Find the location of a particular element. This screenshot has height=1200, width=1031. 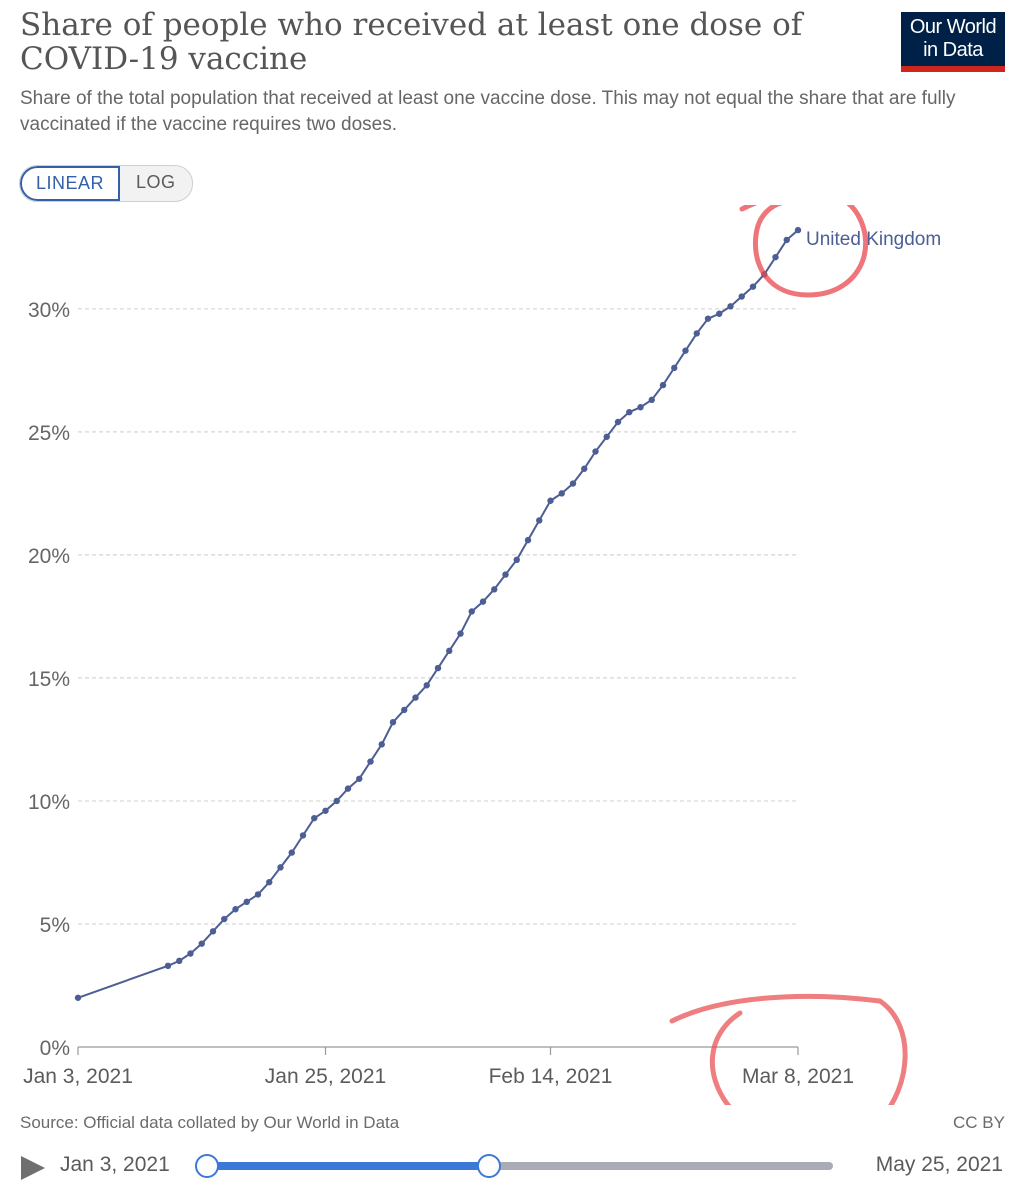

timeline-start-label: Jan 3, 2021 is located at coordinates (115, 1164).